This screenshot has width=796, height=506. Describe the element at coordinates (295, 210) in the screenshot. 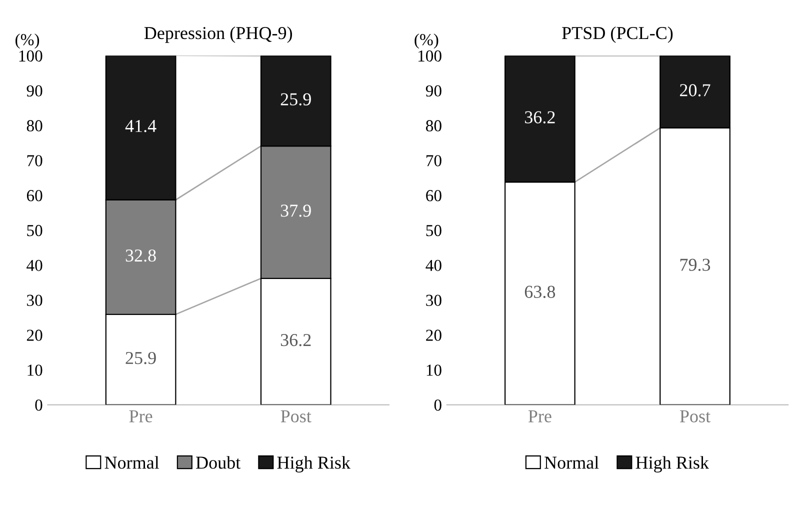

I see `data-label: 37.9` at that location.